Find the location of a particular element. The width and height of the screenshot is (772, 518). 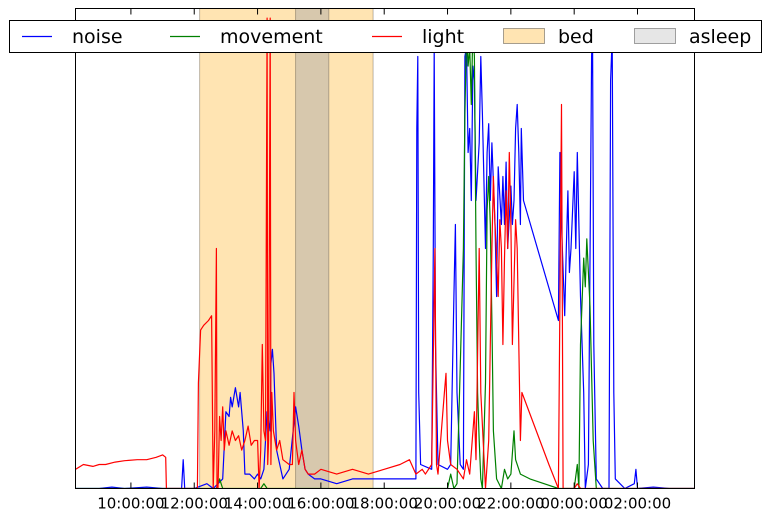

legend-marker-asleep is located at coordinates (655, 36).